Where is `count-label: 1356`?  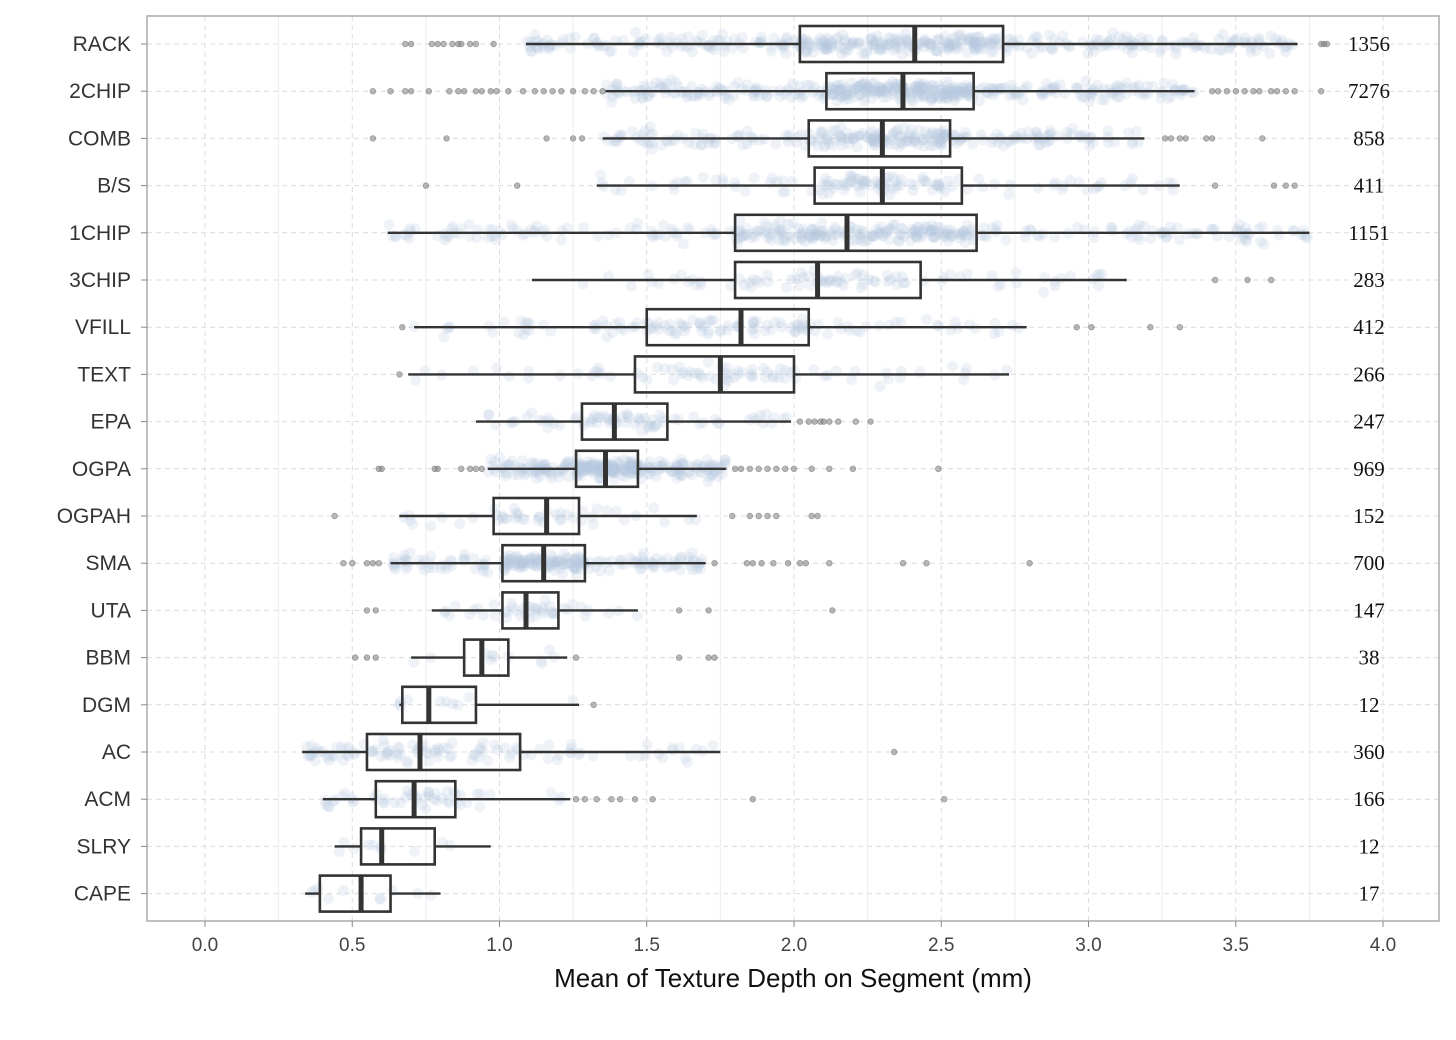 count-label: 1356 is located at coordinates (1369, 44).